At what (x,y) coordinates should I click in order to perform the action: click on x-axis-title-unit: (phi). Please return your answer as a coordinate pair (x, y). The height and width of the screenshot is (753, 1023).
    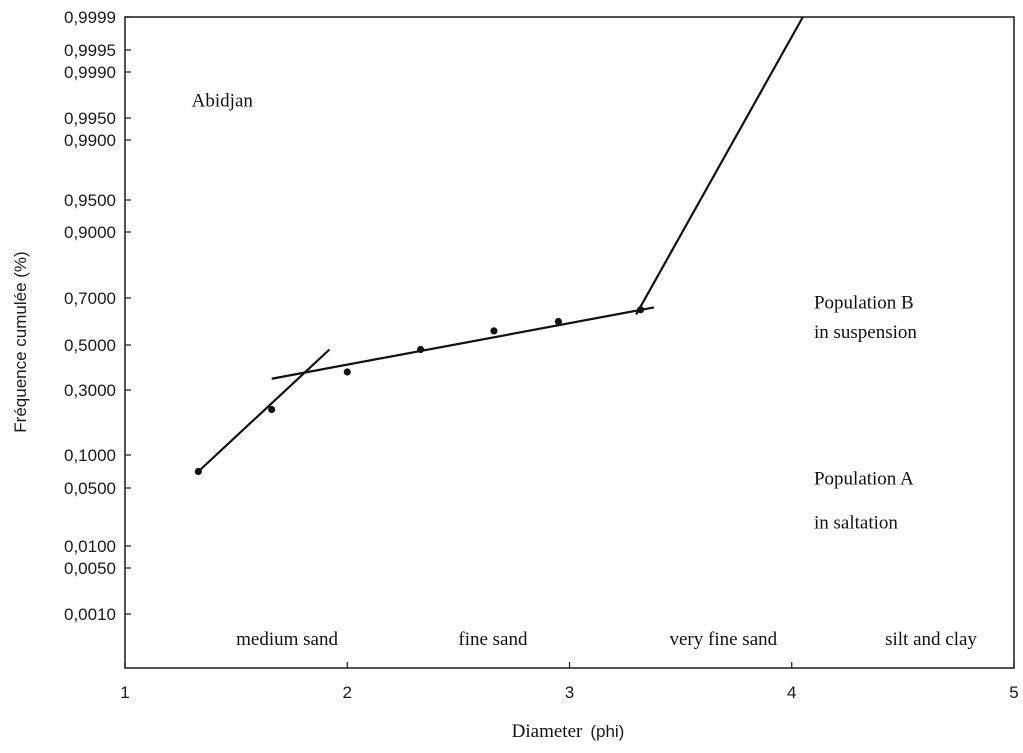
    Looking at the image, I should click on (607, 731).